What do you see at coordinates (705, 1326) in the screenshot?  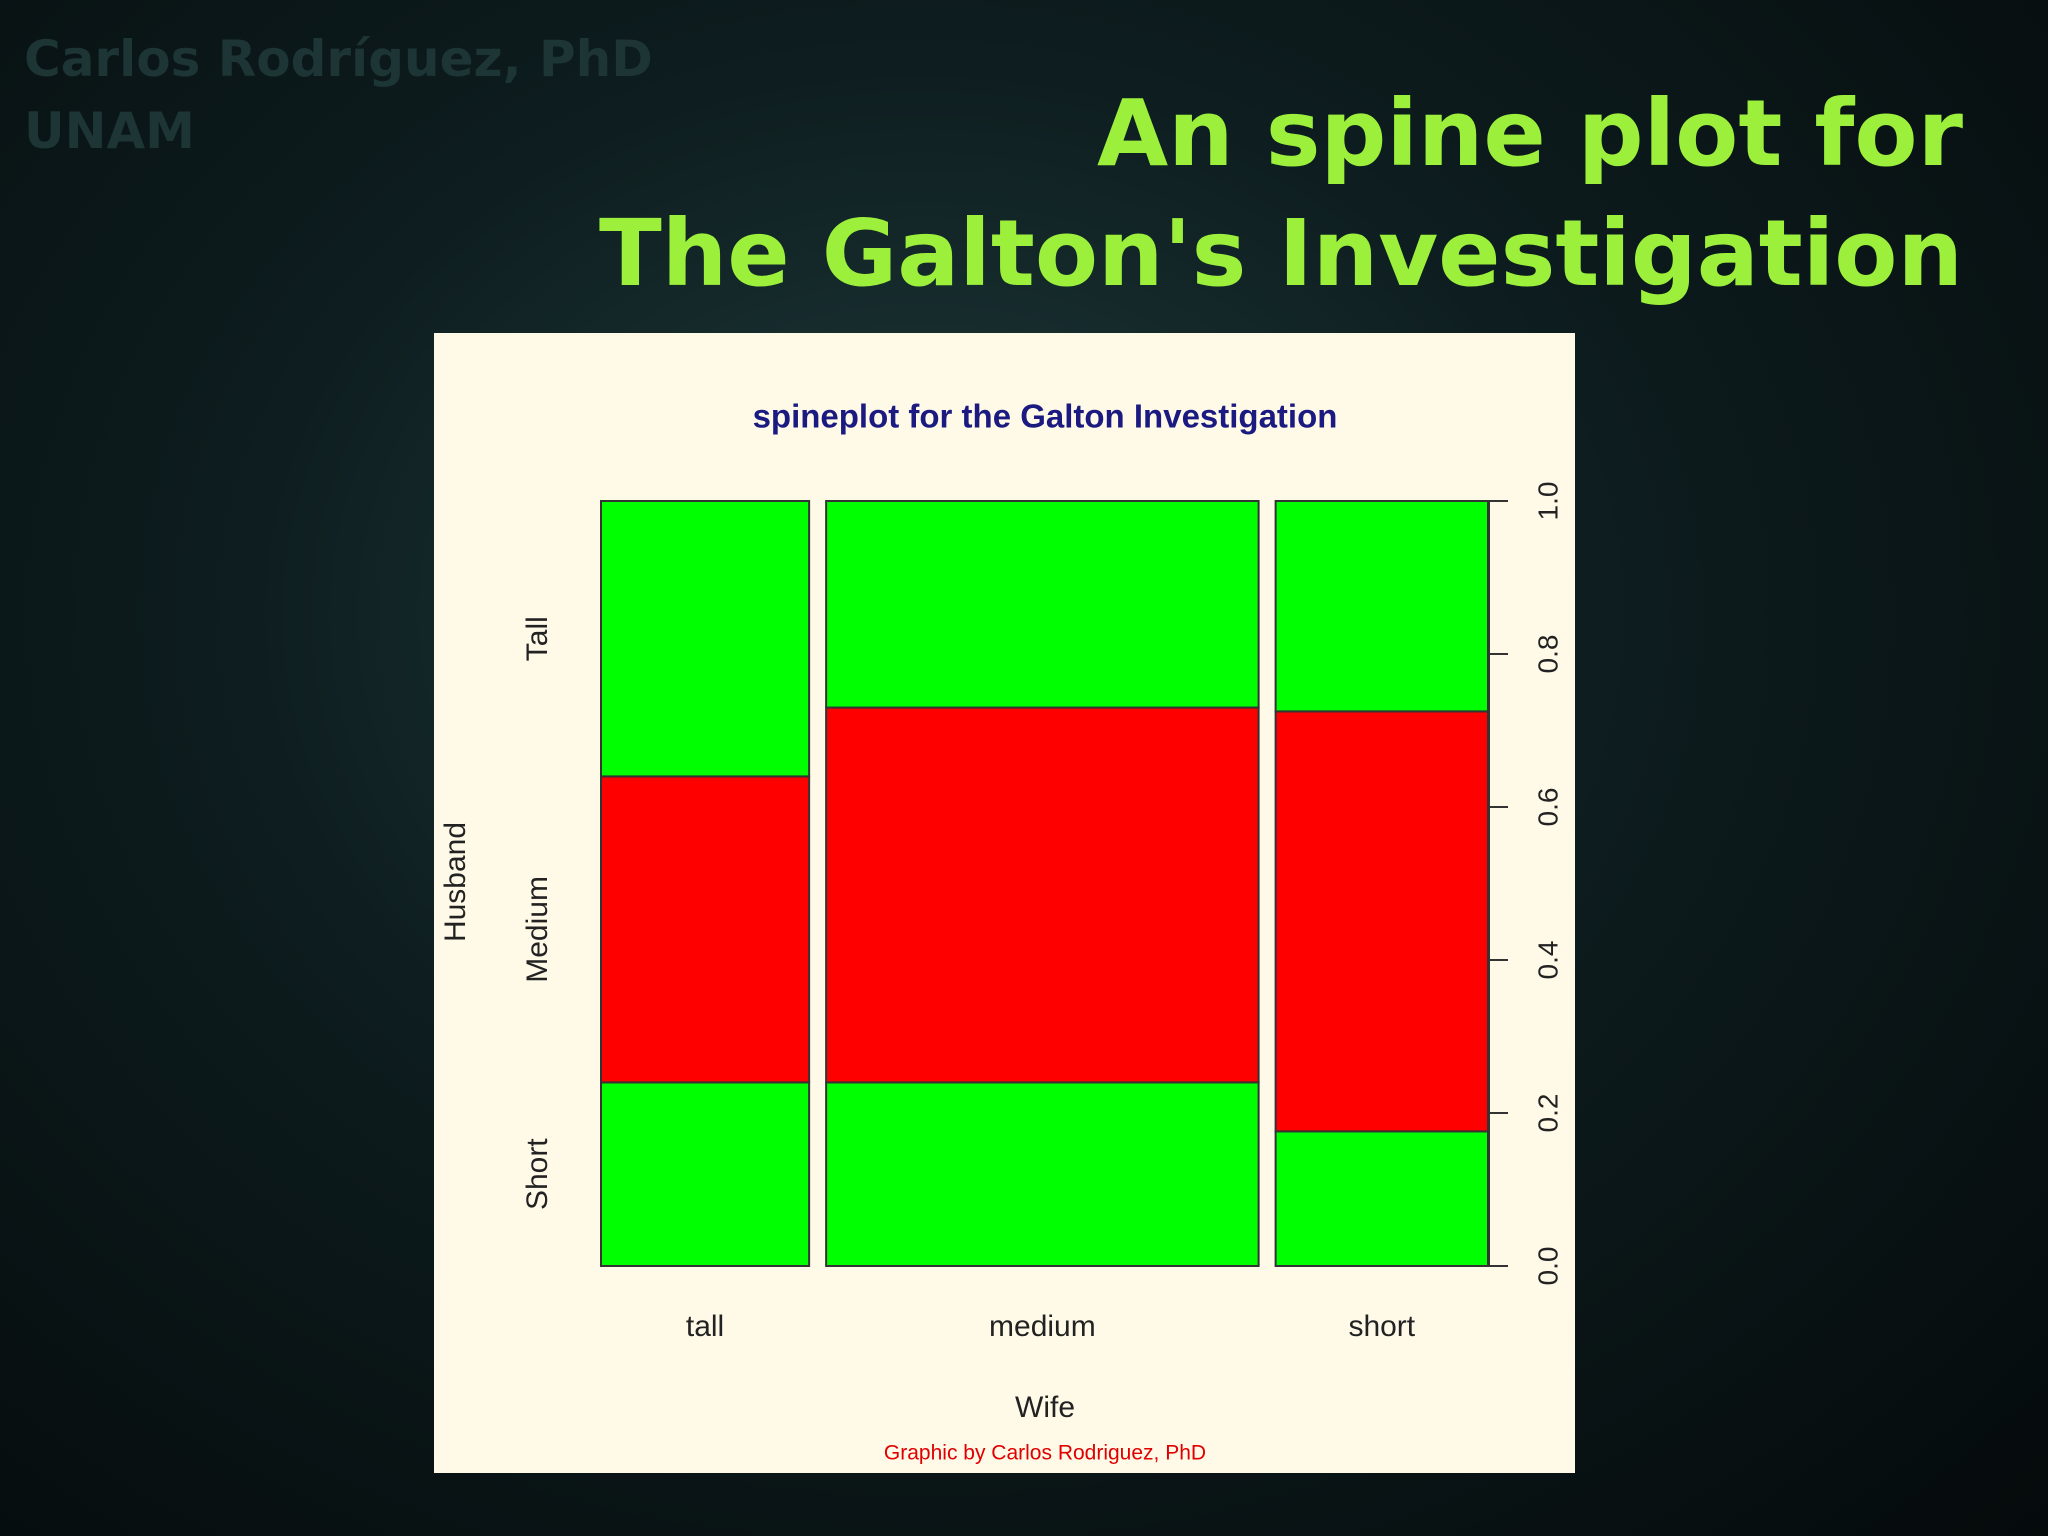 I see `x-tick-label: tall` at bounding box center [705, 1326].